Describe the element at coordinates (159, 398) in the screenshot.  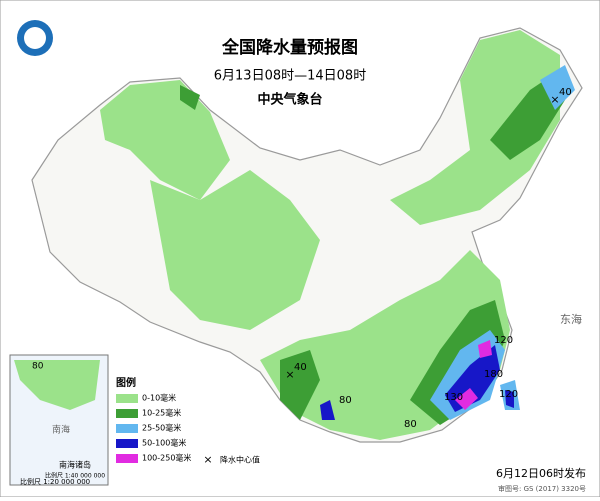
I see `legend-label: 0-10毫米` at that location.